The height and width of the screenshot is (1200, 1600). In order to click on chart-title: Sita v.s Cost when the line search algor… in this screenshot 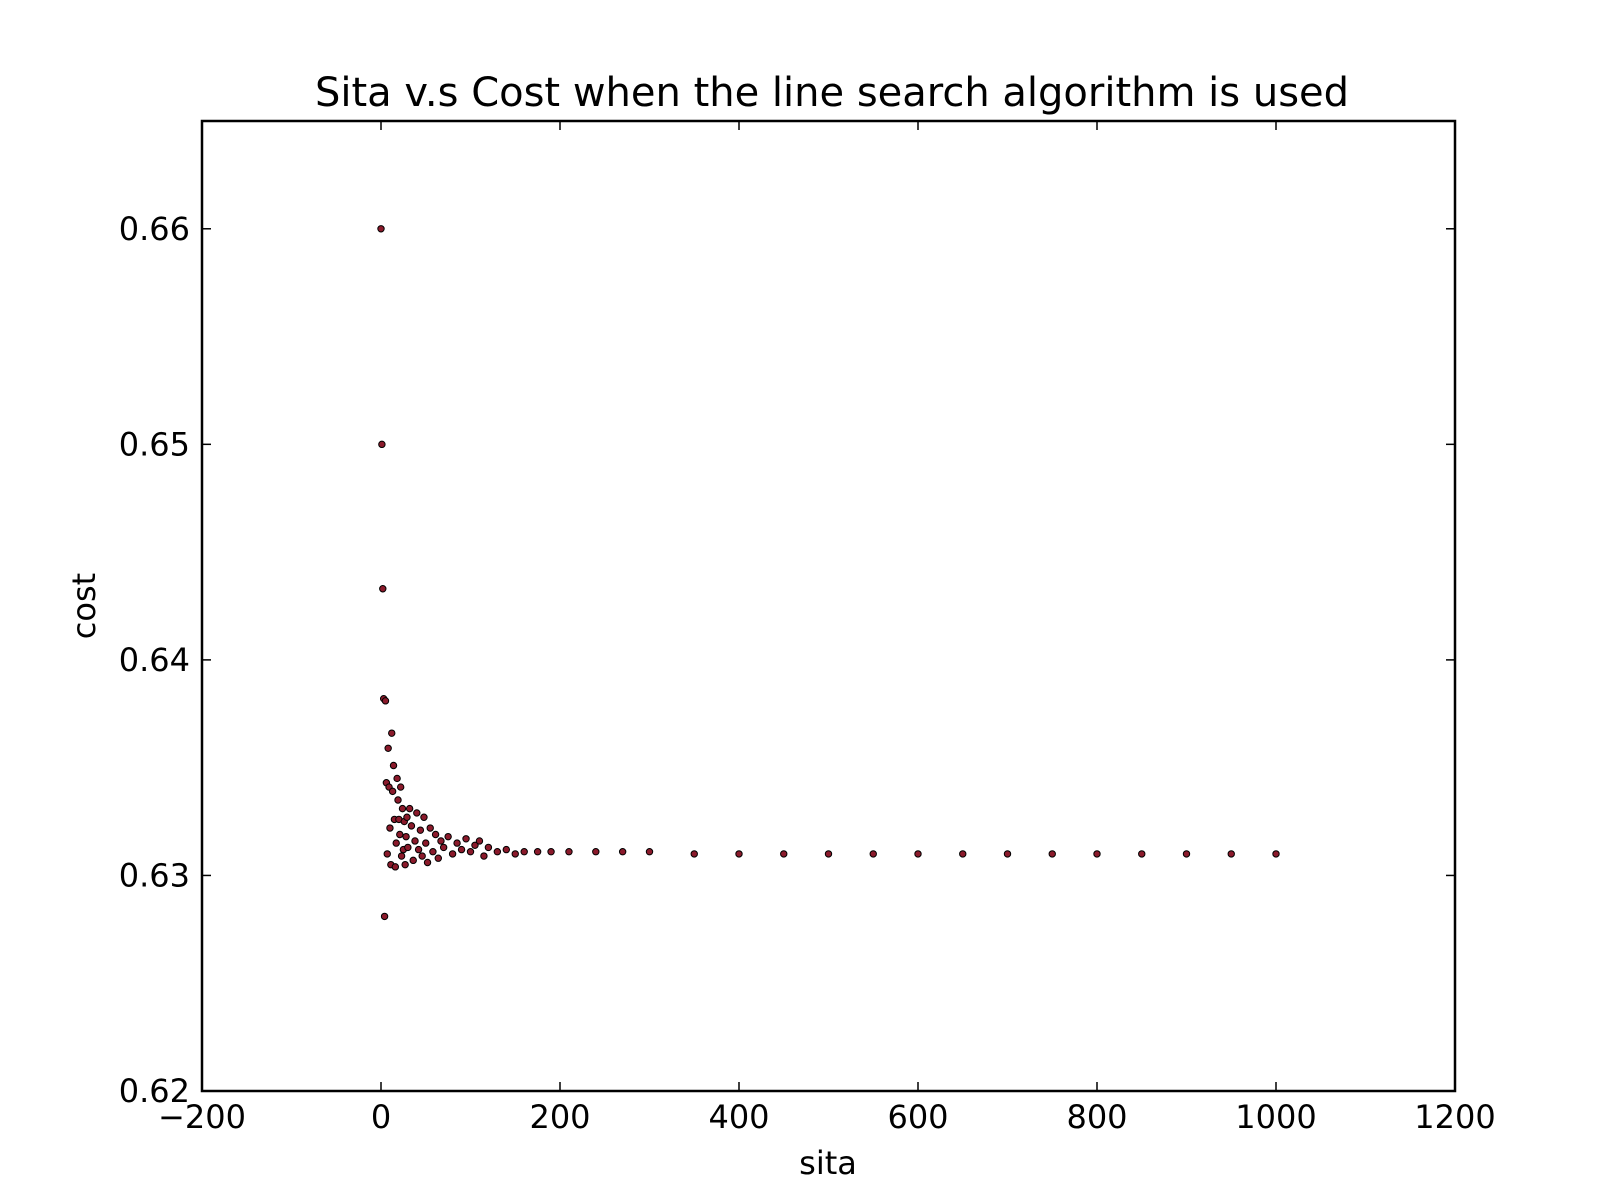, I will do `click(832, 93)`.